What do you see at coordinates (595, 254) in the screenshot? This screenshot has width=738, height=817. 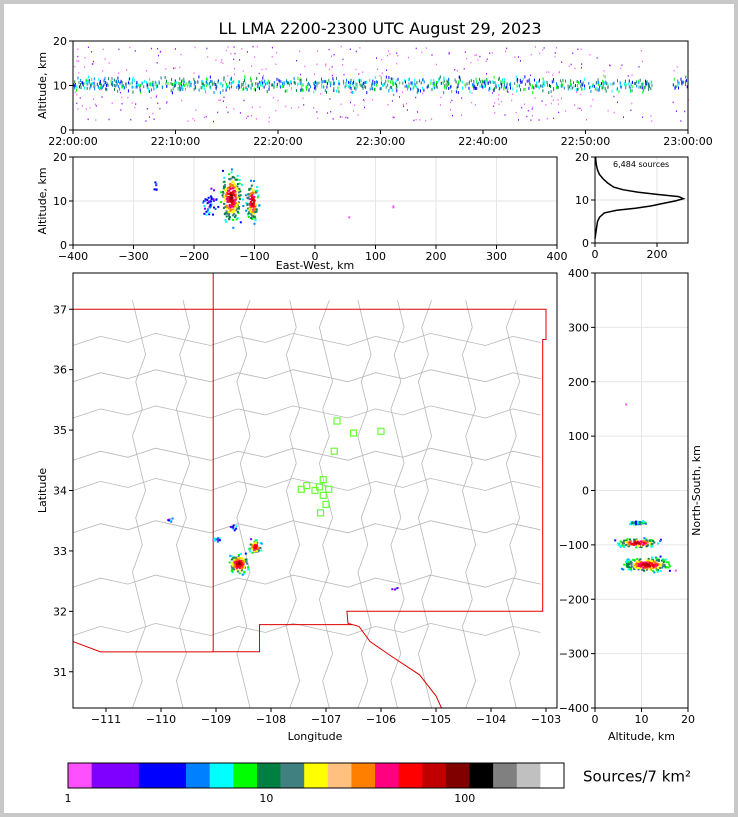 I see `x-tick-label: 0` at bounding box center [595, 254].